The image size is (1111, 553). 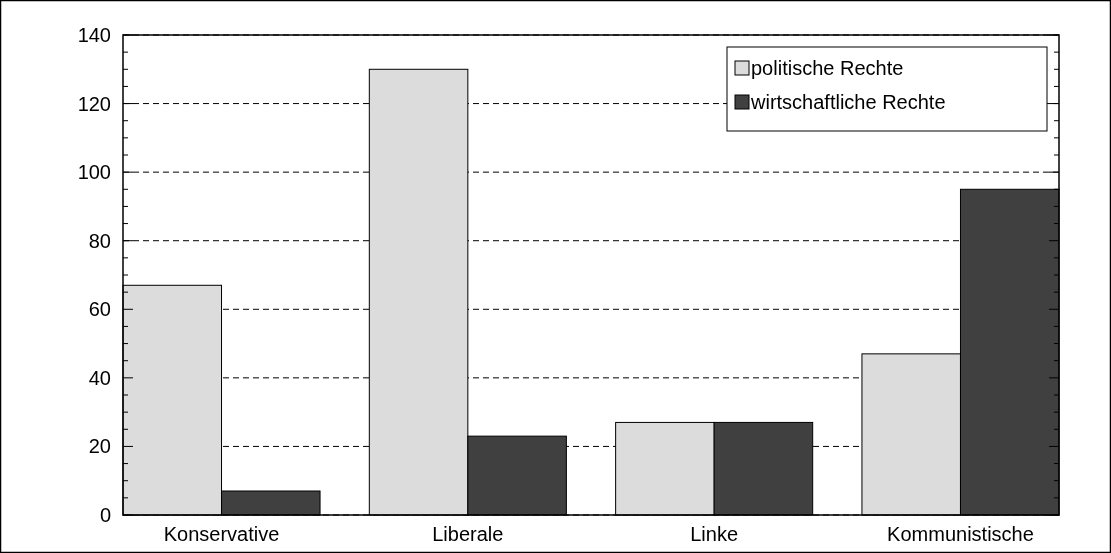 What do you see at coordinates (714, 534) in the screenshot?
I see `x-tick-label: Linke` at bounding box center [714, 534].